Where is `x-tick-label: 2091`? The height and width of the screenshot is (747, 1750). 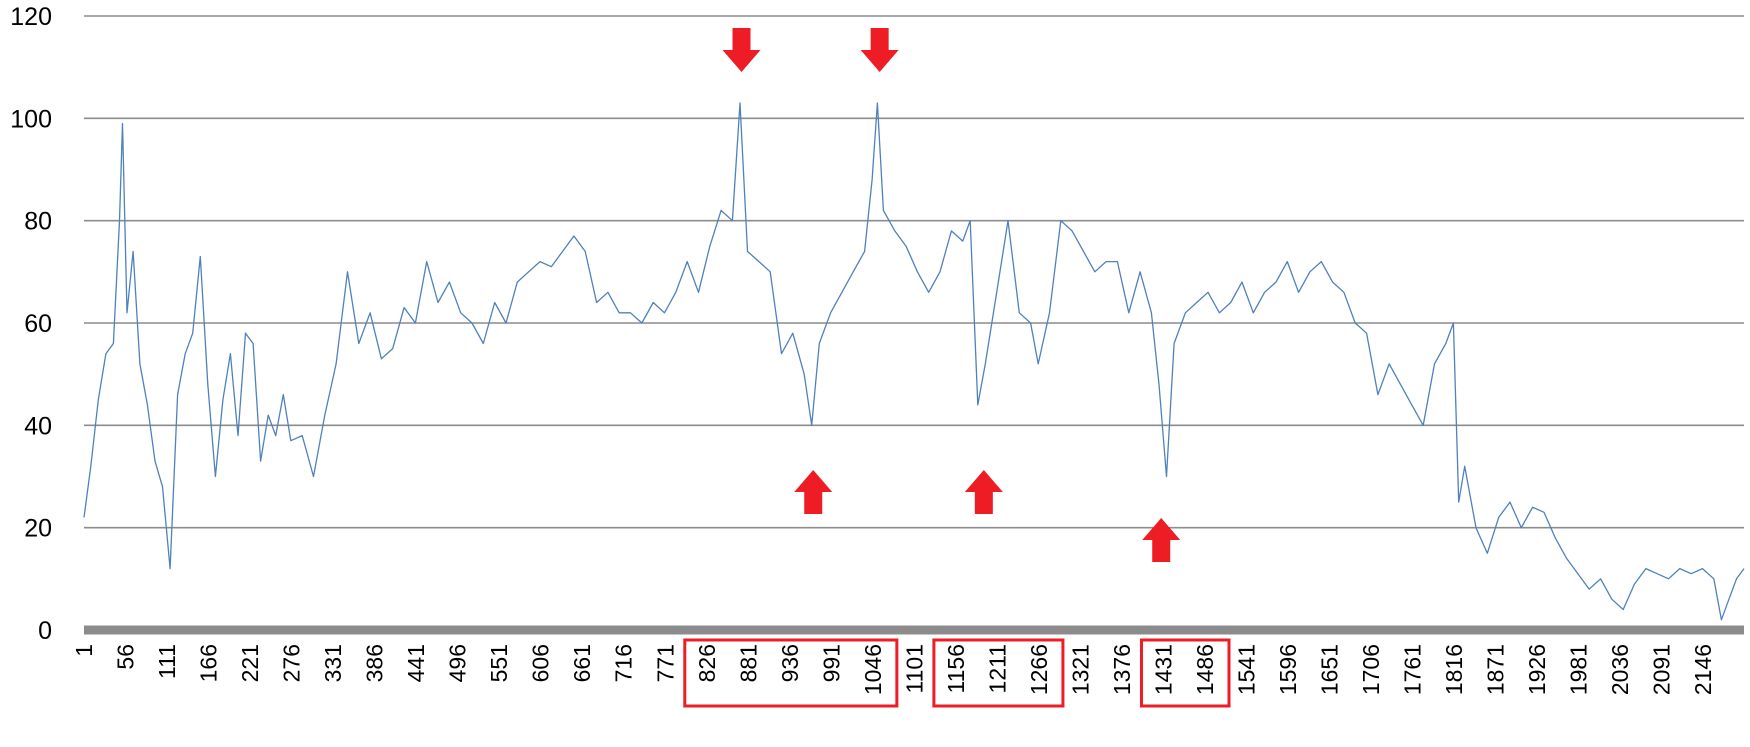 x-tick-label: 2091 is located at coordinates (1662, 669).